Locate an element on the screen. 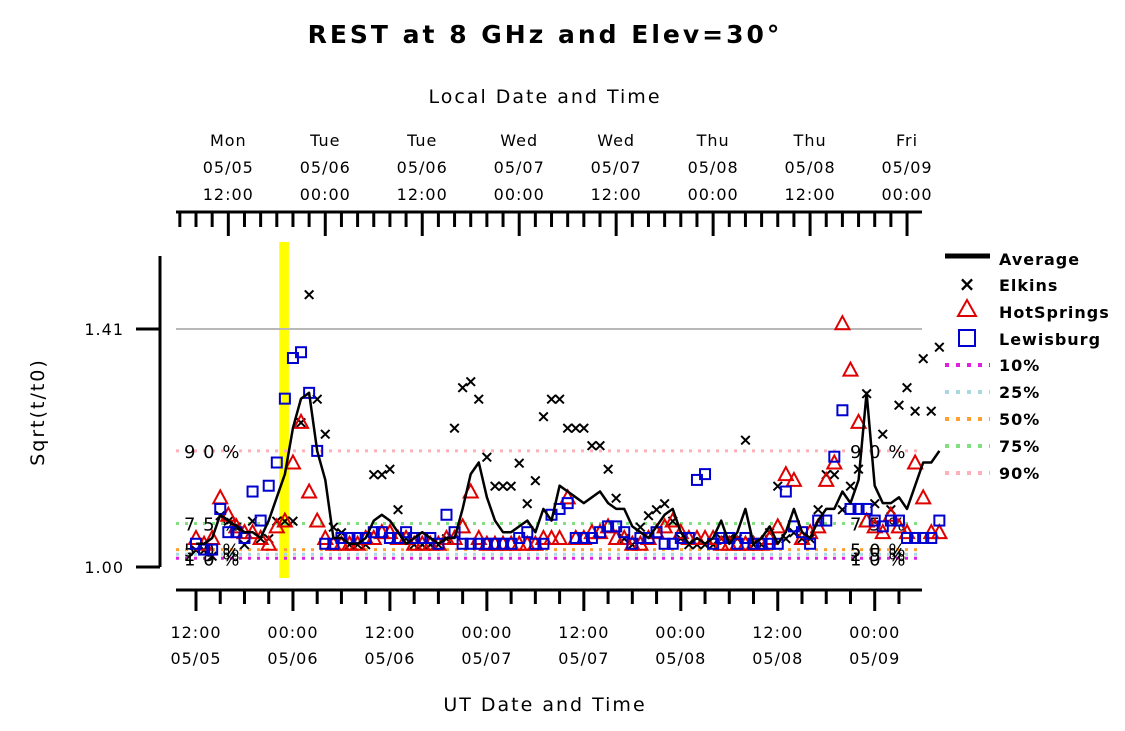 This screenshot has height=731, width=1125. average-line is located at coordinates (568, 468).